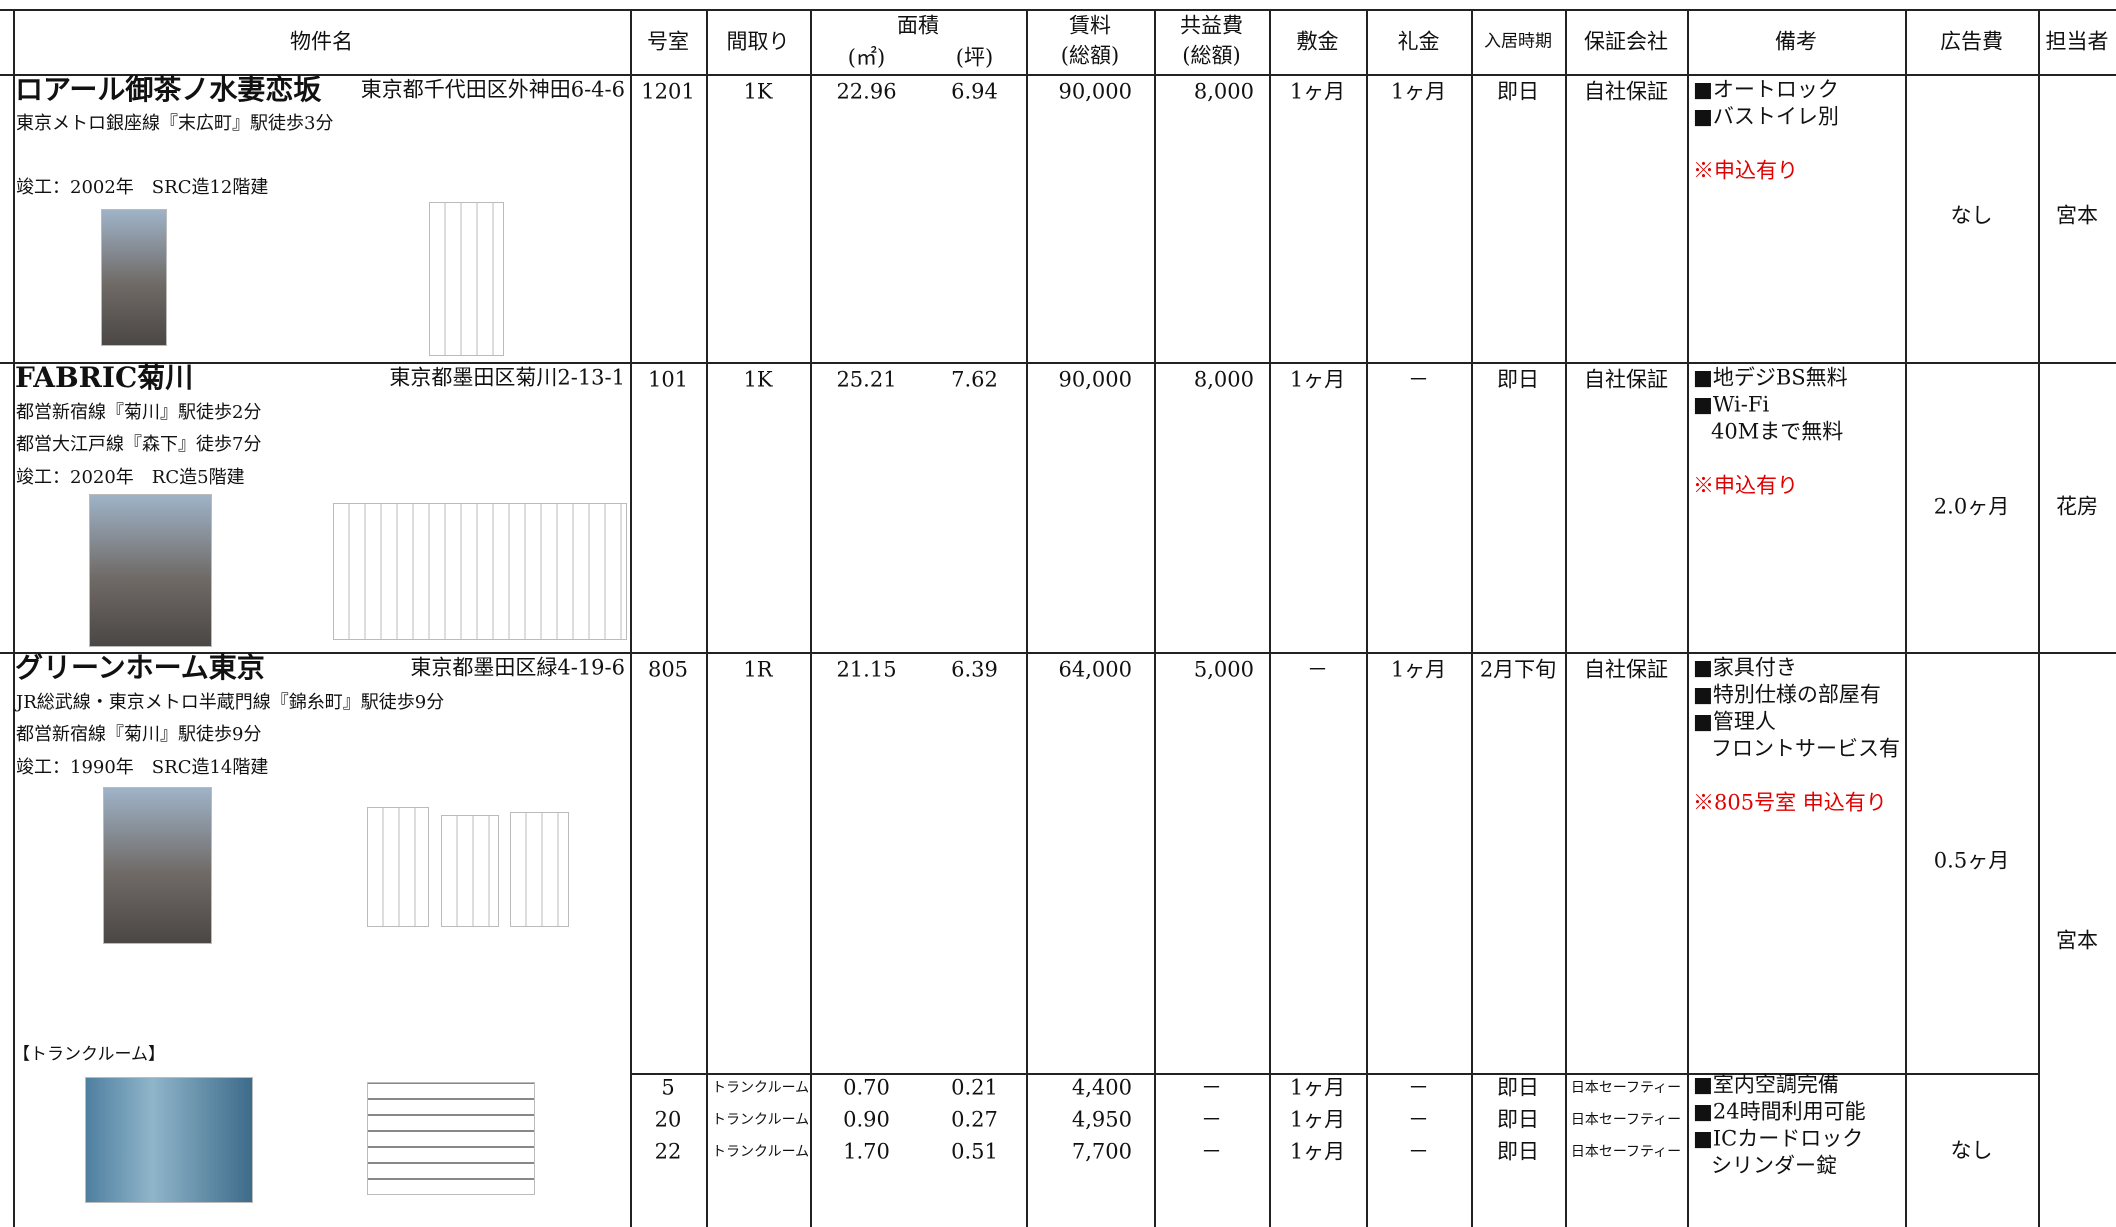 This screenshot has height=1227, width=2116. I want to click on access: 都営新宿線『菊川』駅徒歩9分, so click(139, 734).